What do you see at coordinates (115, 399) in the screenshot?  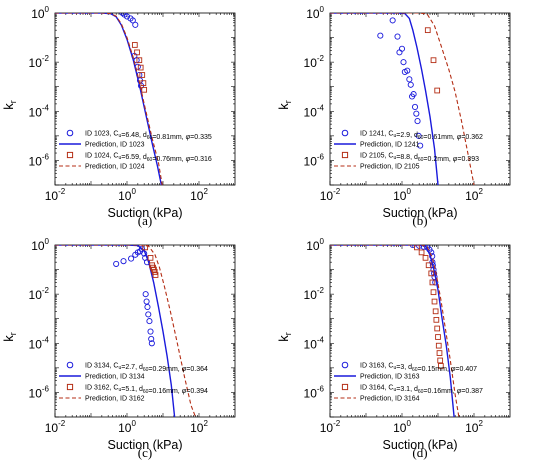 I see `legend-entry: Prediction, ID 3162` at bounding box center [115, 399].